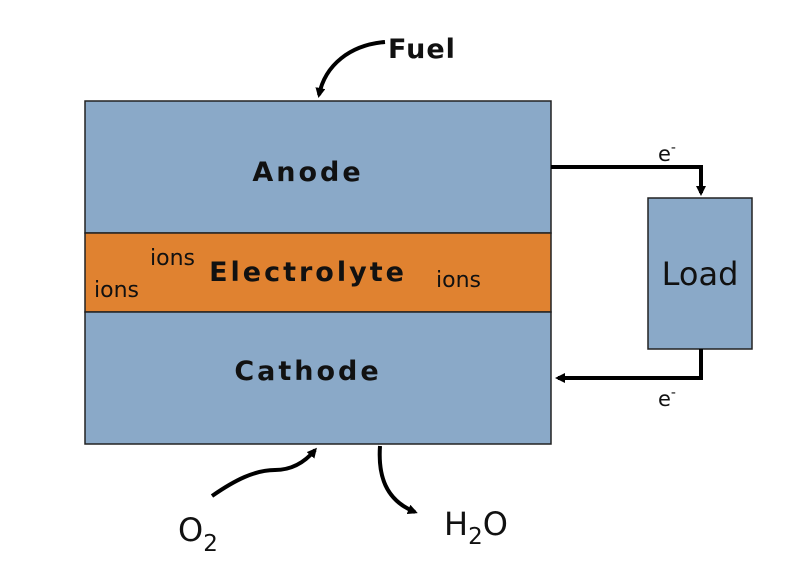  What do you see at coordinates (667, 153) in the screenshot?
I see `electron-label-top: e-` at bounding box center [667, 153].